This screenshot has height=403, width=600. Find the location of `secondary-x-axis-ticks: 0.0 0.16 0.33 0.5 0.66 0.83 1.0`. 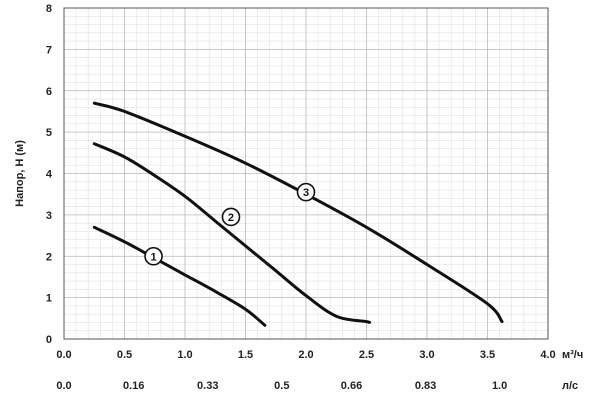

secondary-x-axis-ticks: 0.0 0.16 0.33 0.5 0.66 0.83 1.0 is located at coordinates (281, 386).